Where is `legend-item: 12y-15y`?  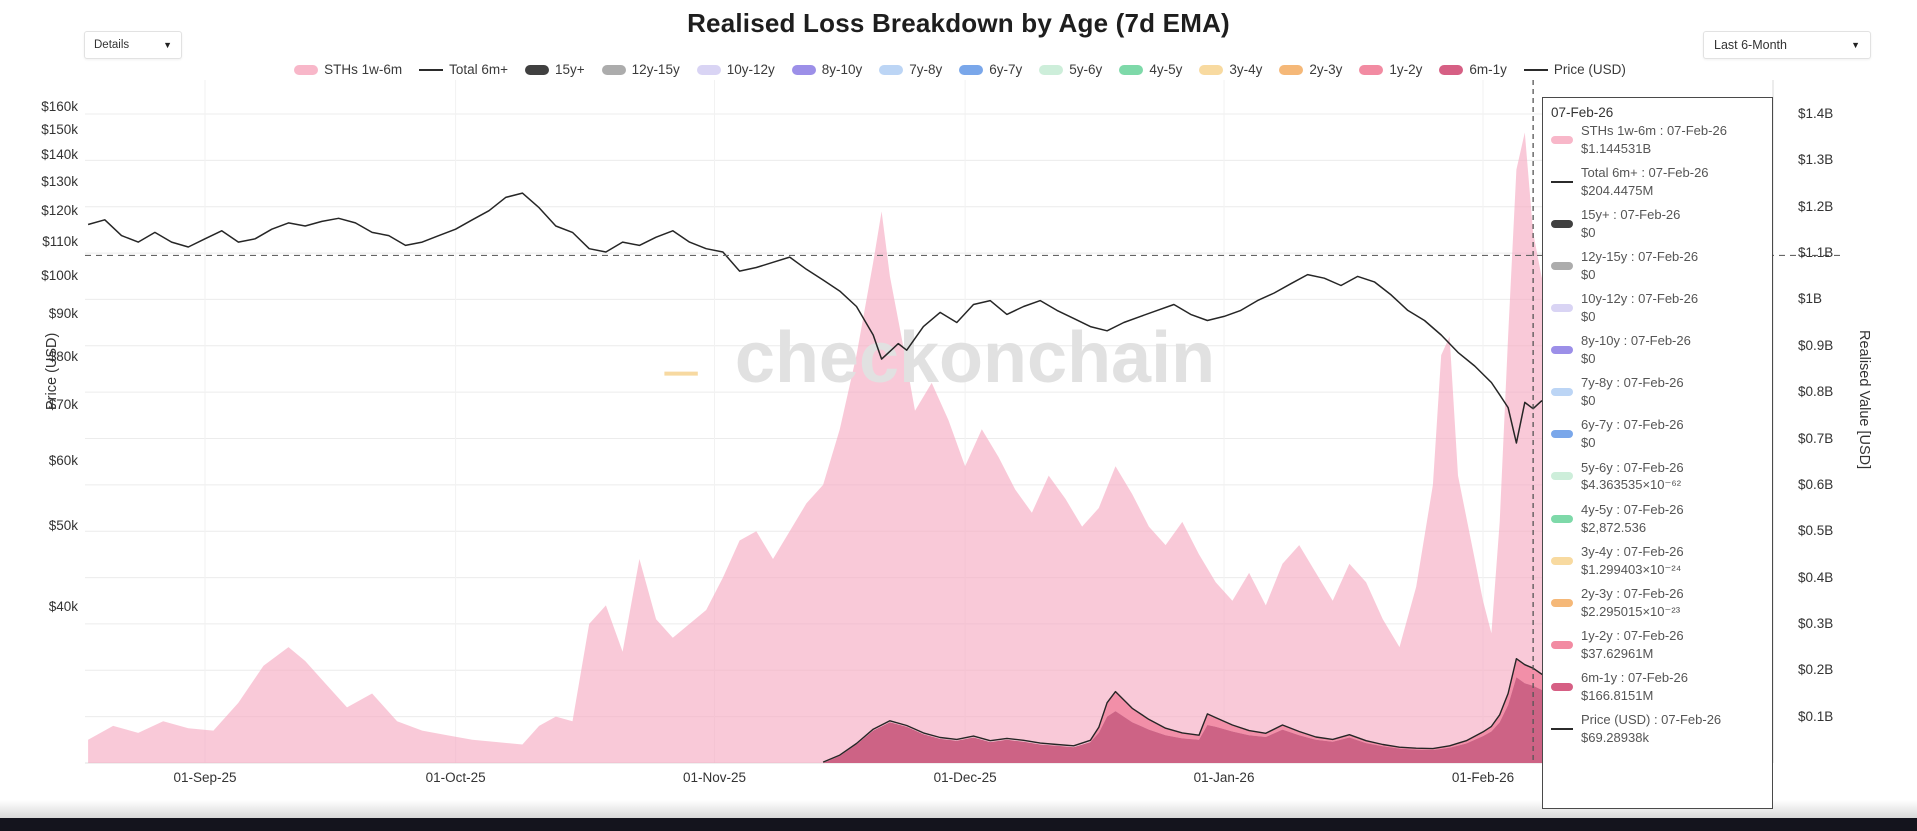
legend-item: 12y-15y is located at coordinates (640, 69).